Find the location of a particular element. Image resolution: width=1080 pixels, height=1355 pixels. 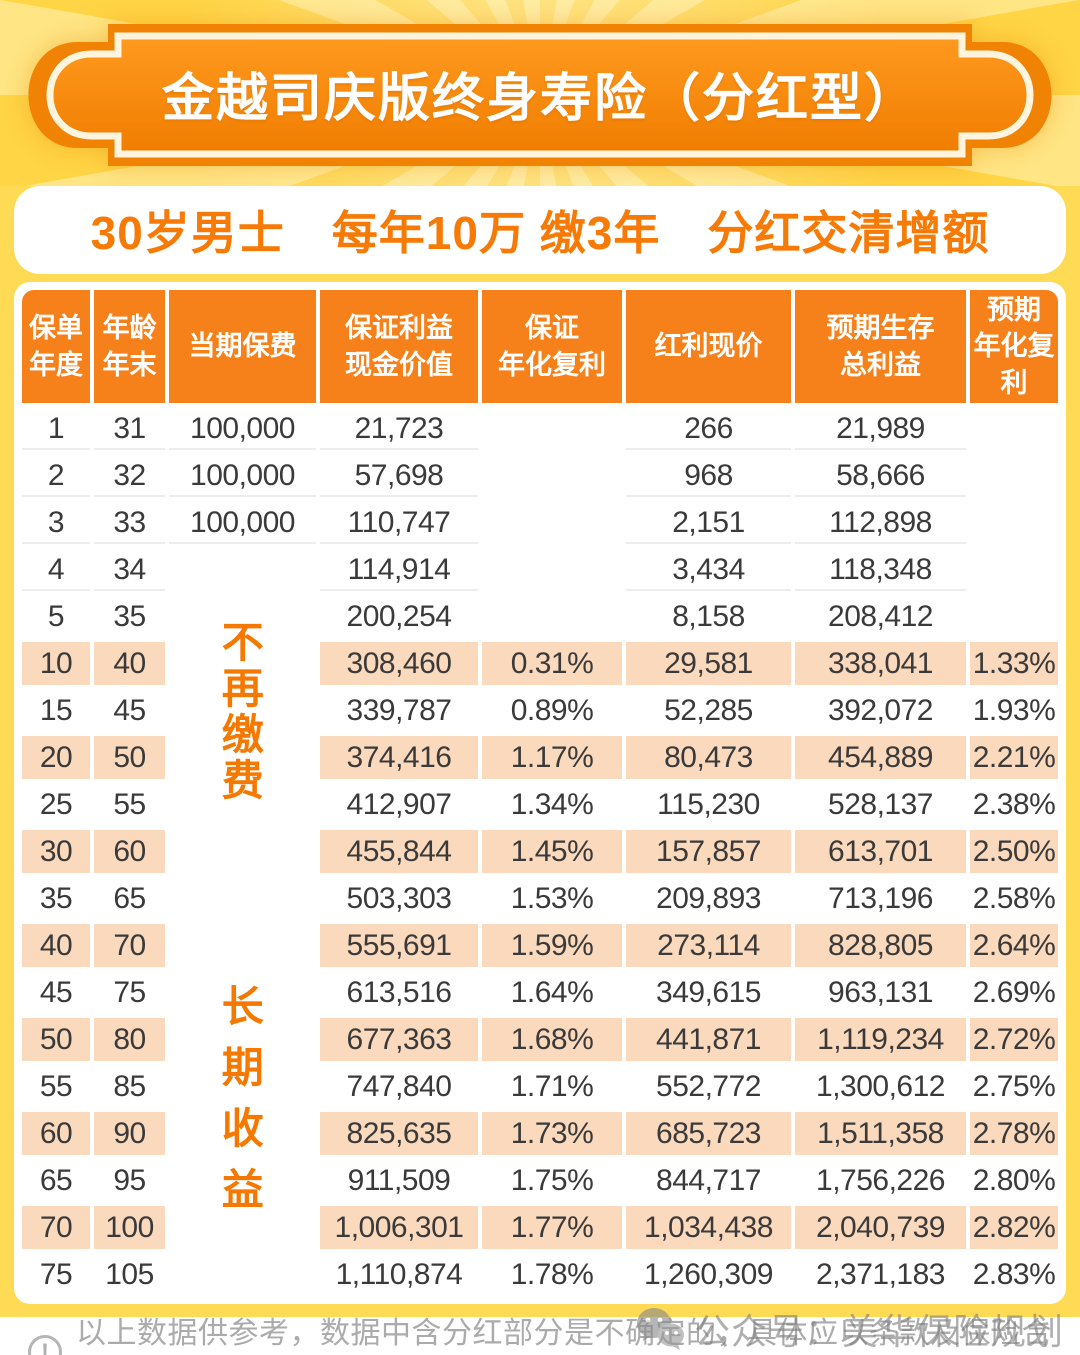

cell-age: 105 is located at coordinates (129, 1275).